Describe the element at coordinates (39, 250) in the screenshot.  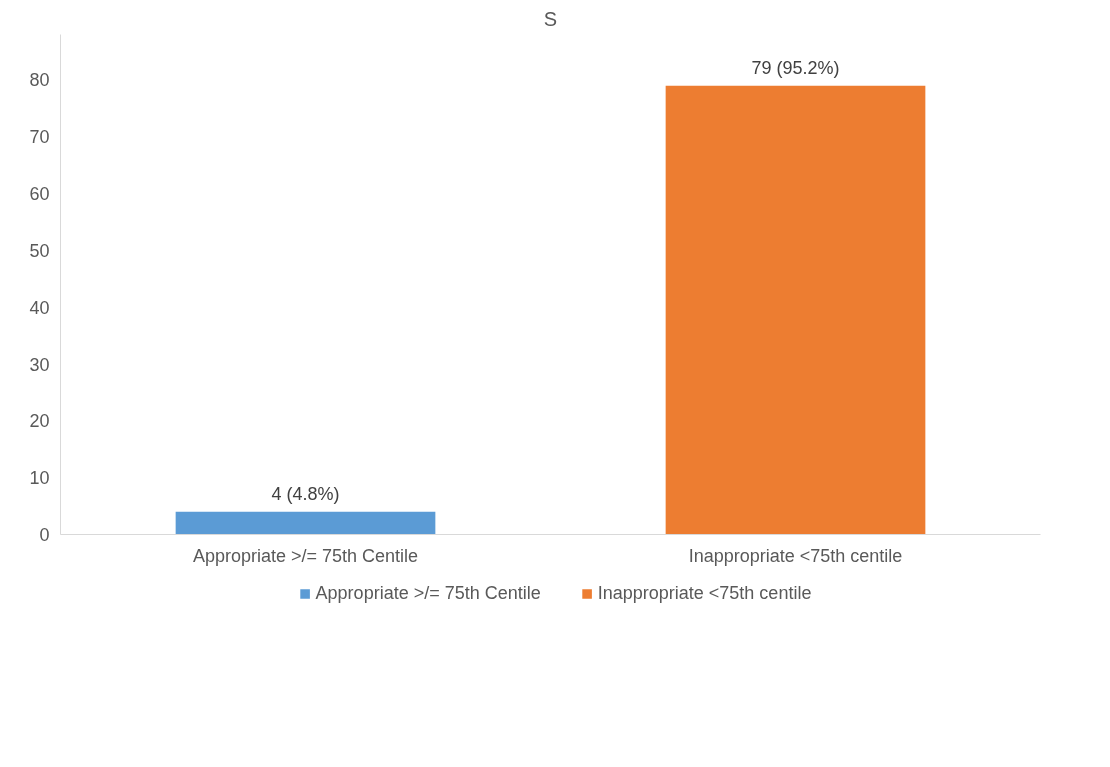
I see `y-tick-label: 50` at that location.